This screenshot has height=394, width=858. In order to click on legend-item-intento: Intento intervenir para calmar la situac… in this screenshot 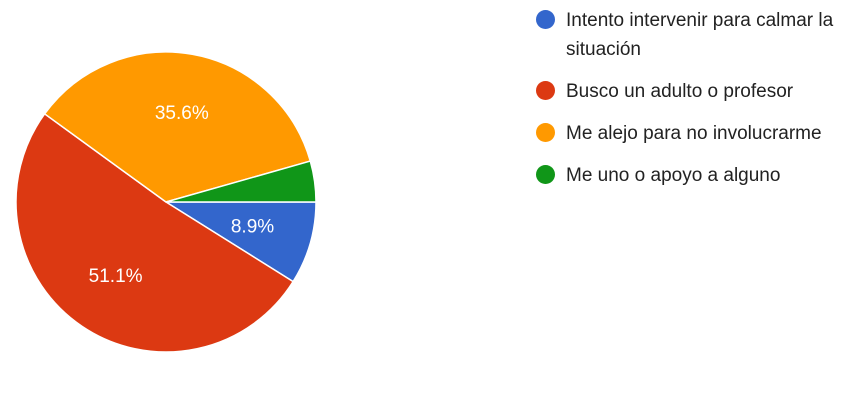, I will do `click(695, 35)`.